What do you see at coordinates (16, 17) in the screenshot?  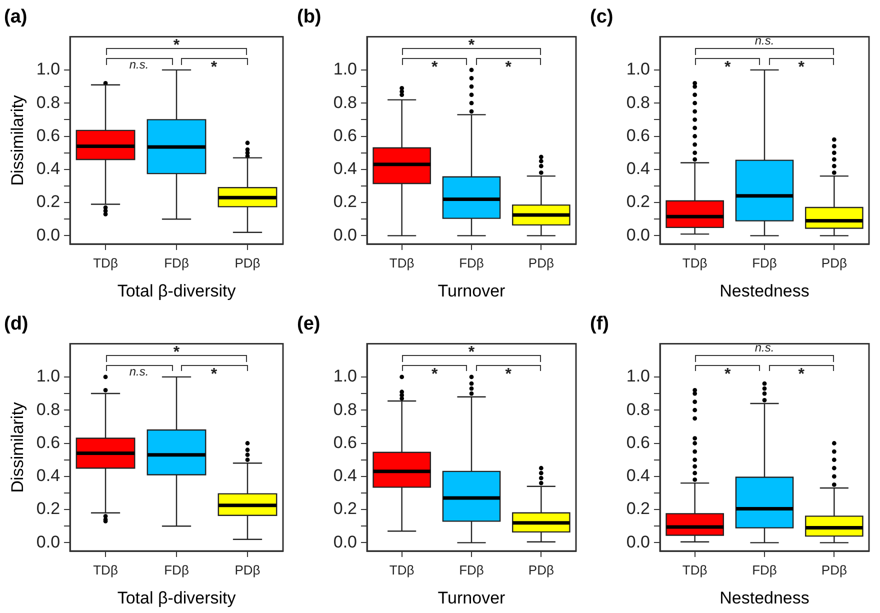 I see `chart-title: (a)` at bounding box center [16, 17].